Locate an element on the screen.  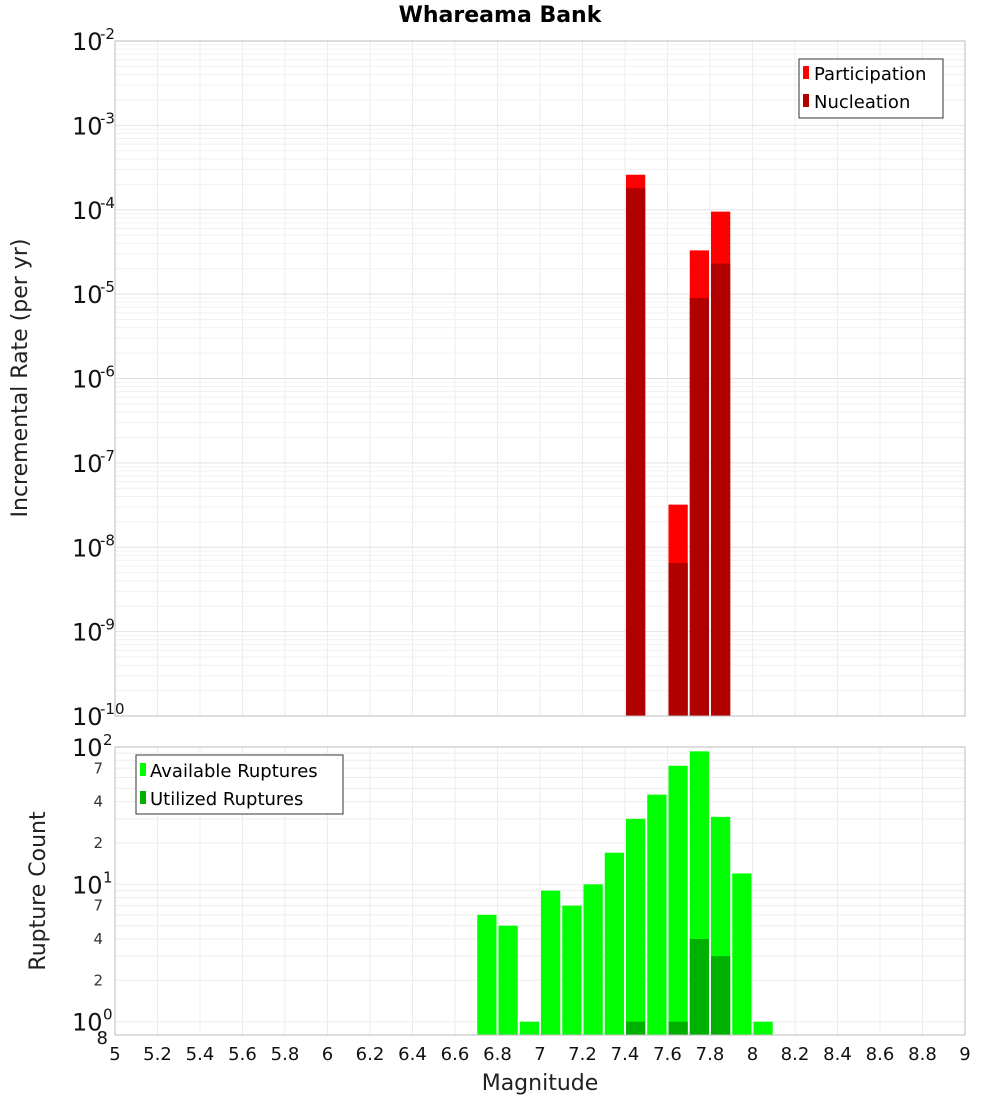
x-tick-label: 6 is located at coordinates (327, 1054).